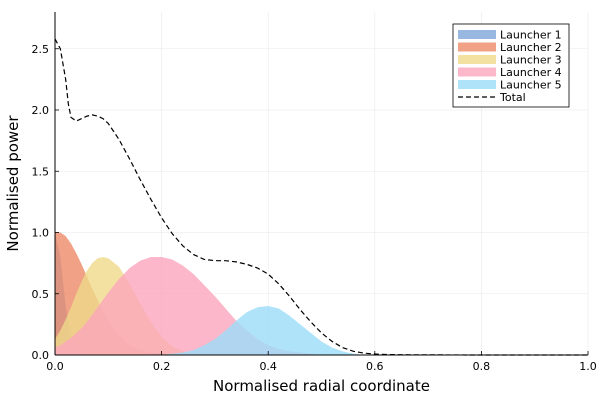  What do you see at coordinates (512, 97) in the screenshot?
I see `legend-label-total: Total` at bounding box center [512, 97].